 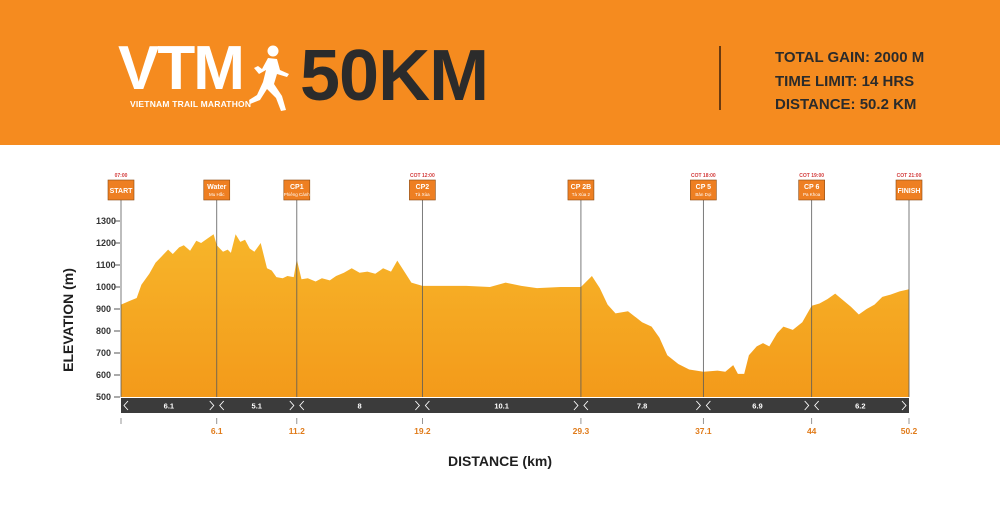 I want to click on x-tick-label: 29.3, so click(x=581, y=431).